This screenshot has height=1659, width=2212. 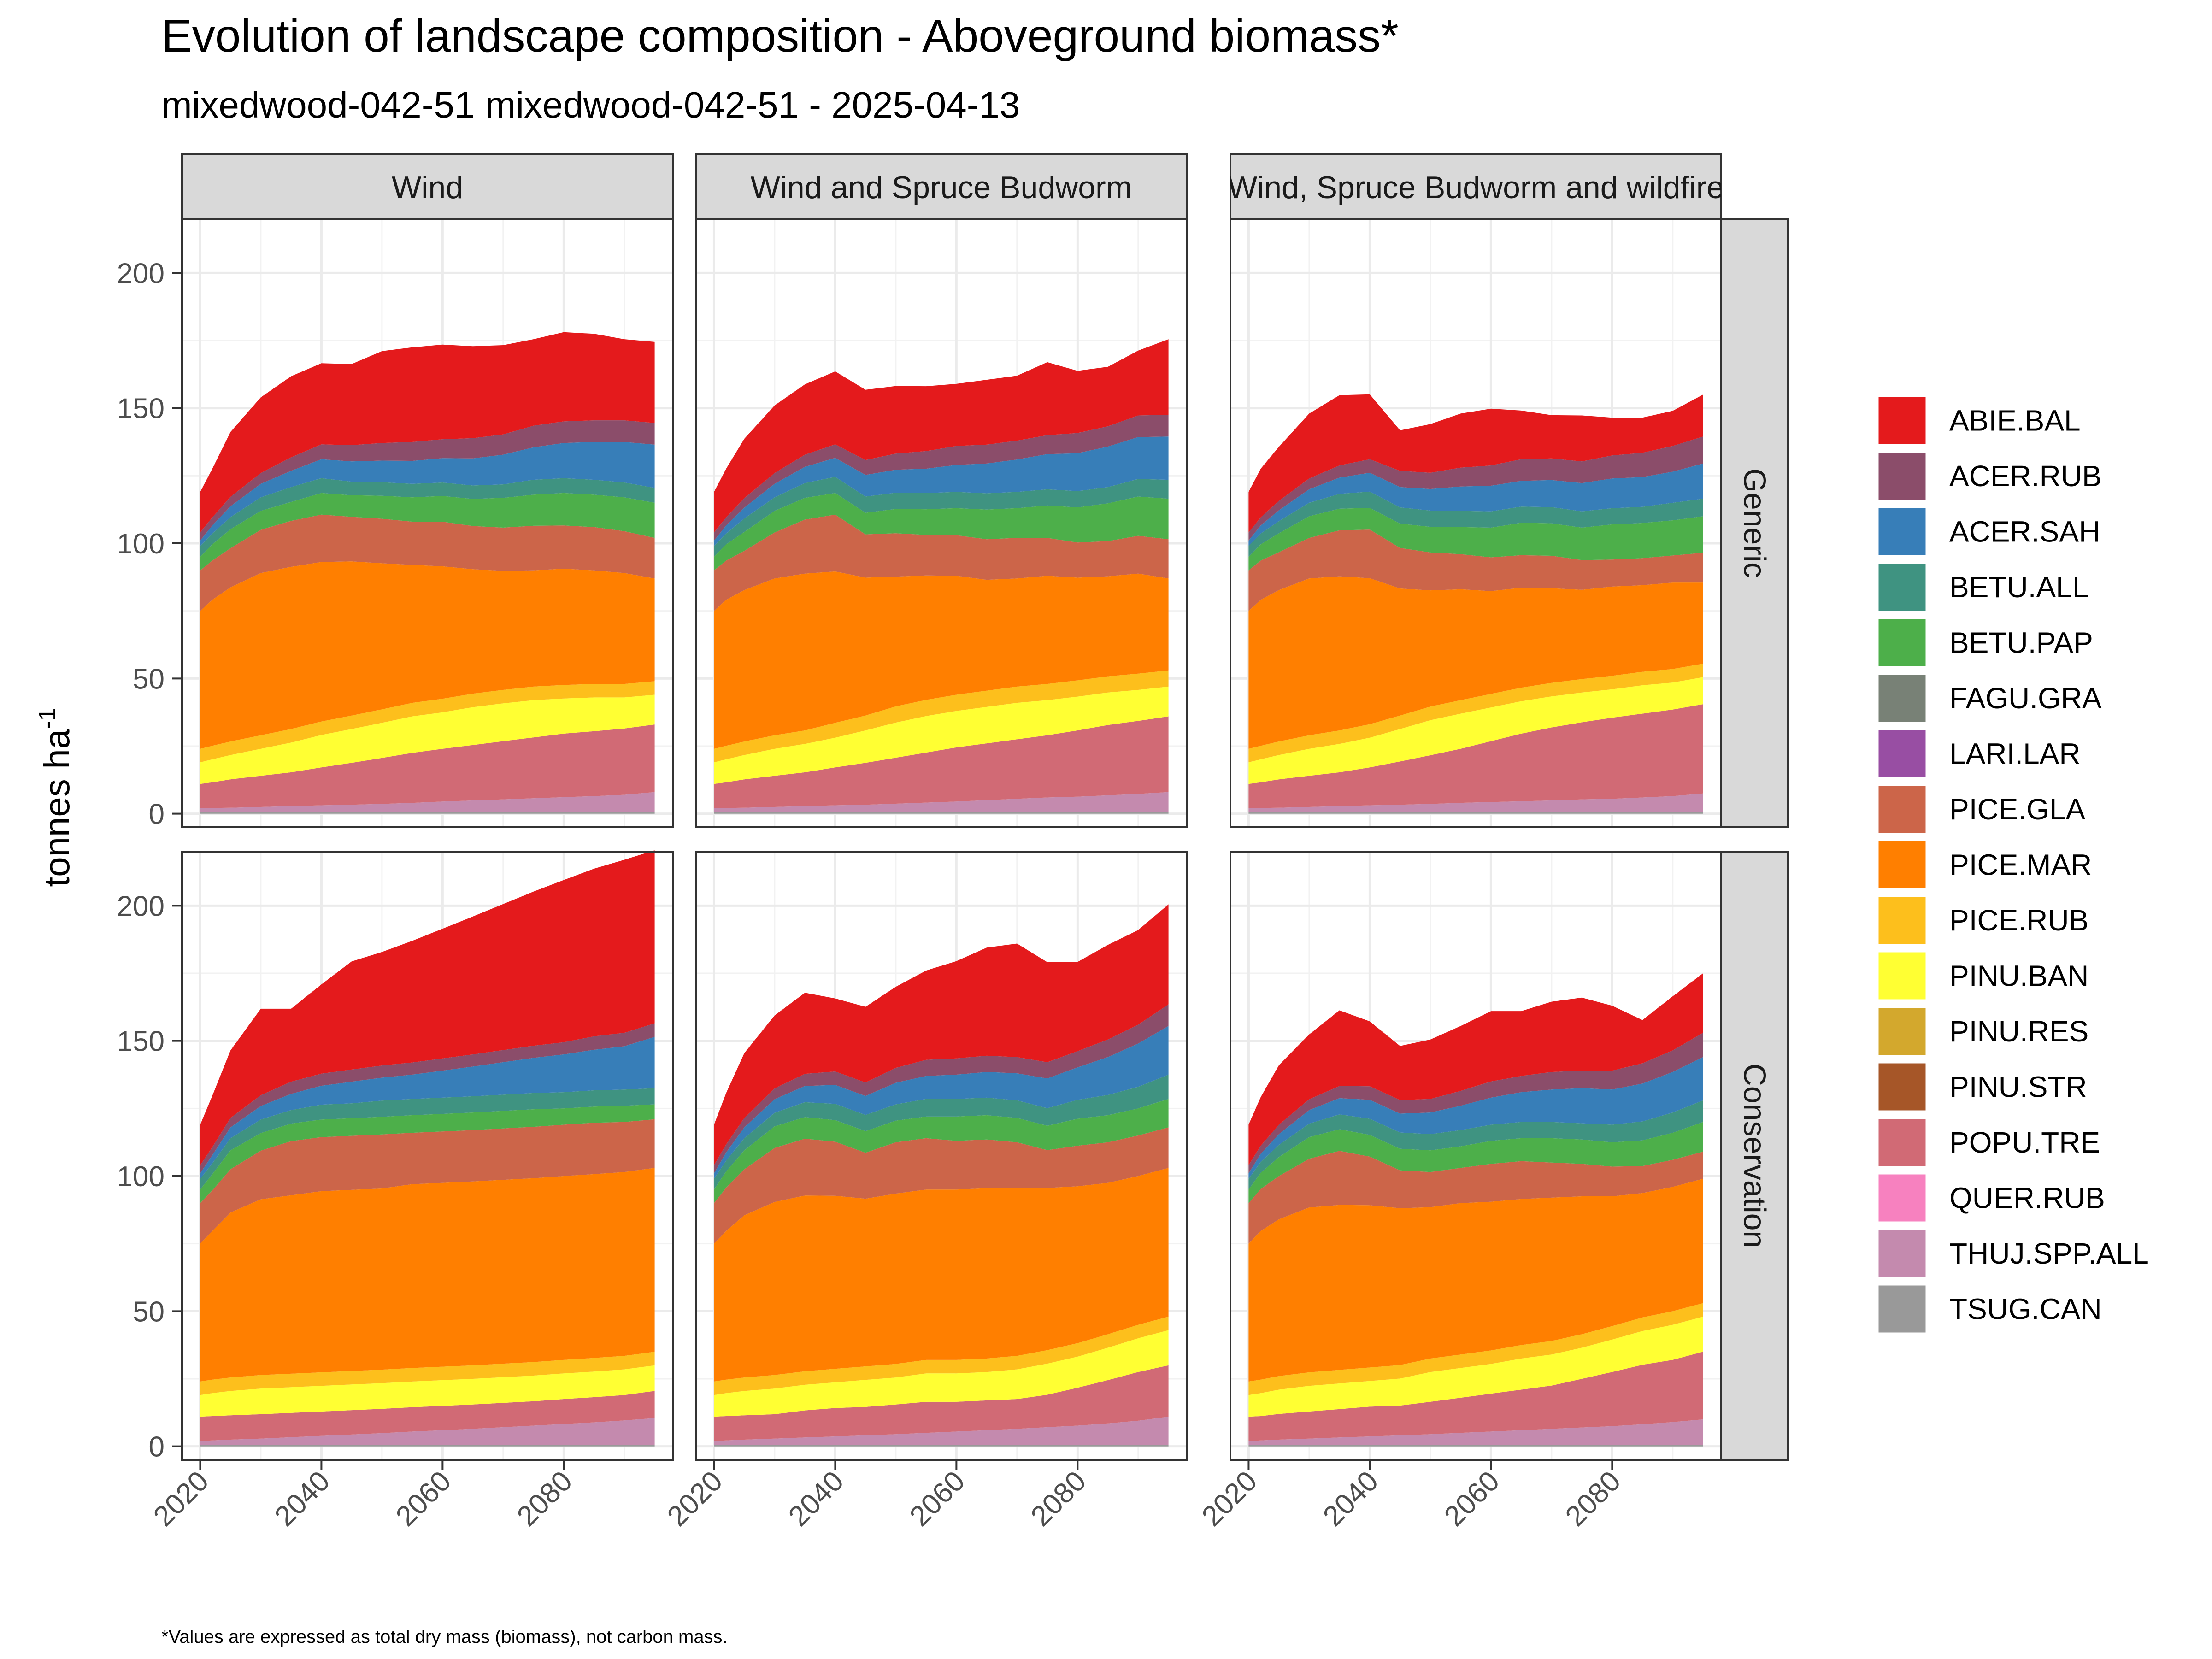 I want to click on facet-strip-conservation: Conservation, so click(x=1754, y=1156).